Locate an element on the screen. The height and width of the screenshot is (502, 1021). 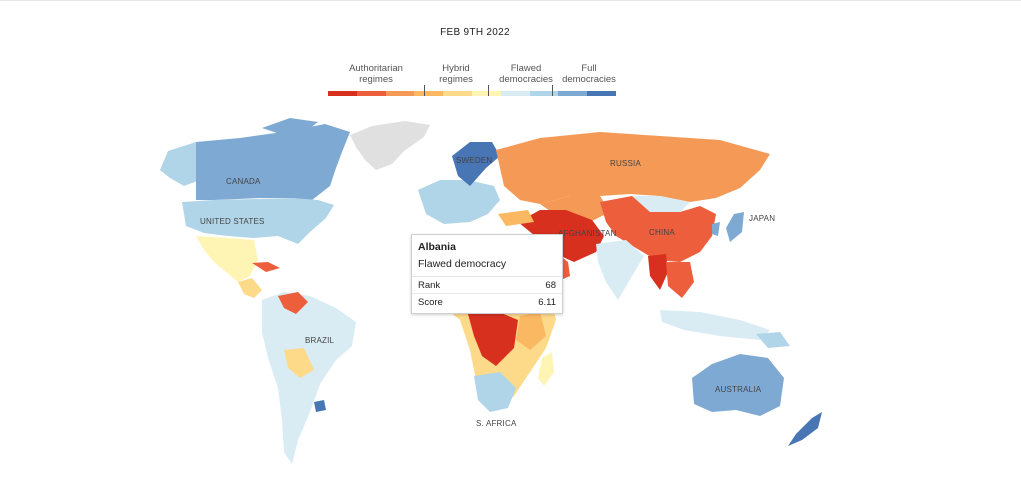
region-myanmar is located at coordinates (658, 272).